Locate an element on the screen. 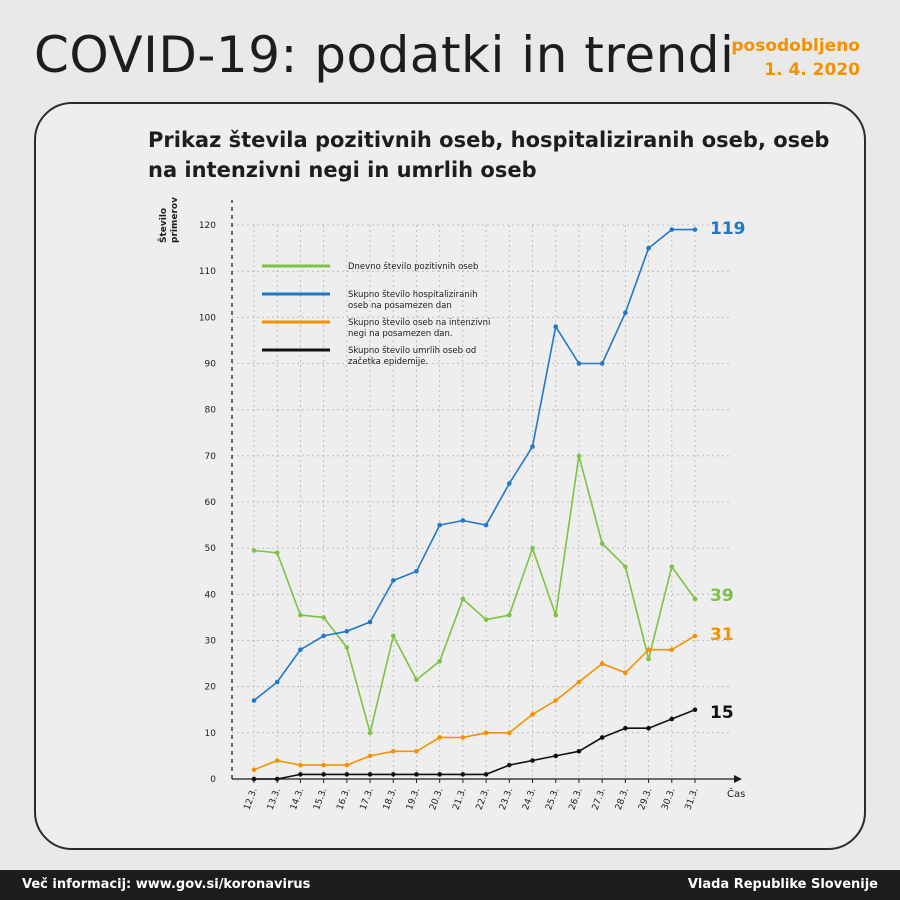 This screenshot has height=900, width=900. y-tick-label: 30 is located at coordinates (211, 642).